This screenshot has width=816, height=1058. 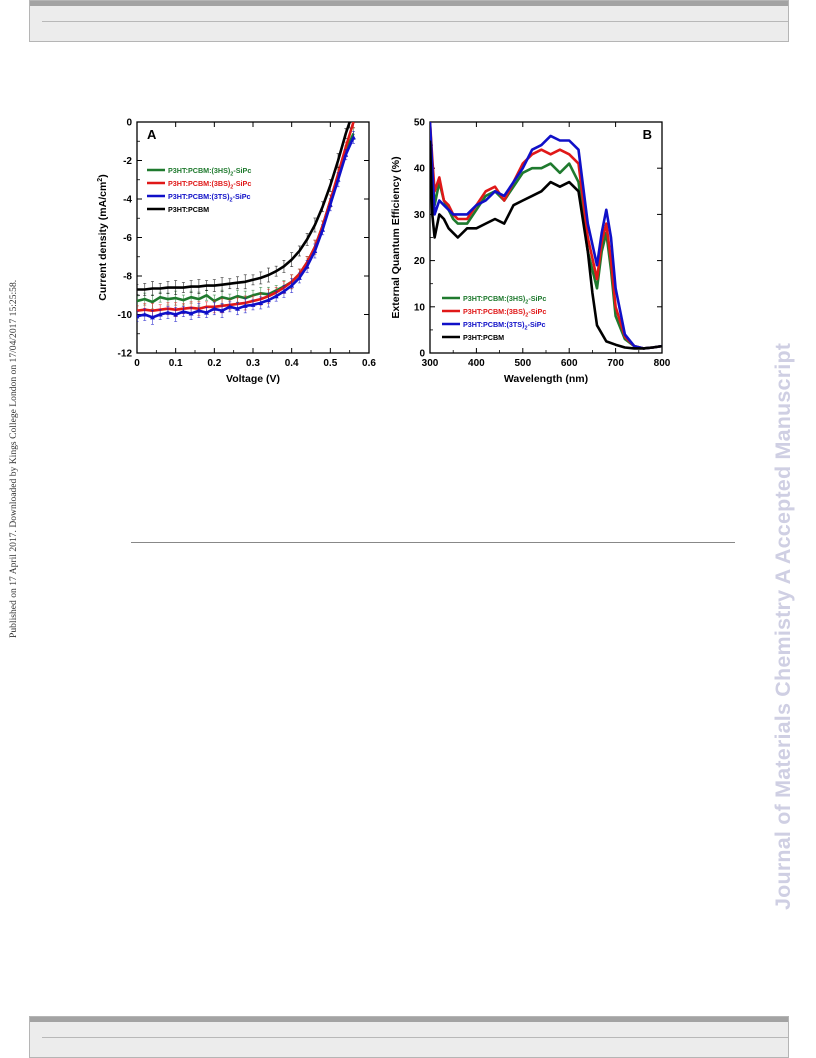 I want to click on panel-b-x-tick-label: 300, so click(x=430, y=363).